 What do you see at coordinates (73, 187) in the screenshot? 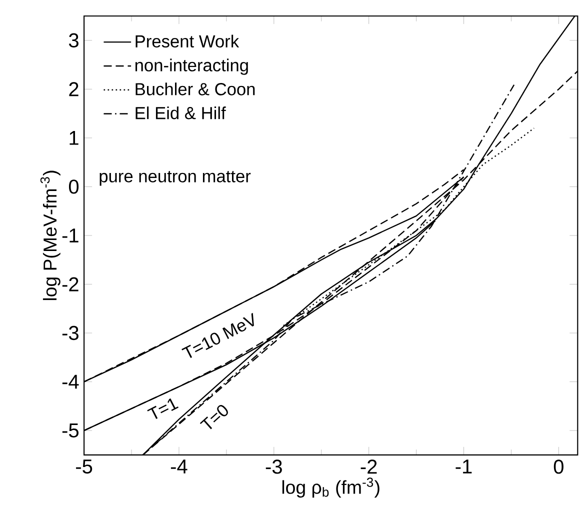
I see `y-tick-label: 0` at bounding box center [73, 187].